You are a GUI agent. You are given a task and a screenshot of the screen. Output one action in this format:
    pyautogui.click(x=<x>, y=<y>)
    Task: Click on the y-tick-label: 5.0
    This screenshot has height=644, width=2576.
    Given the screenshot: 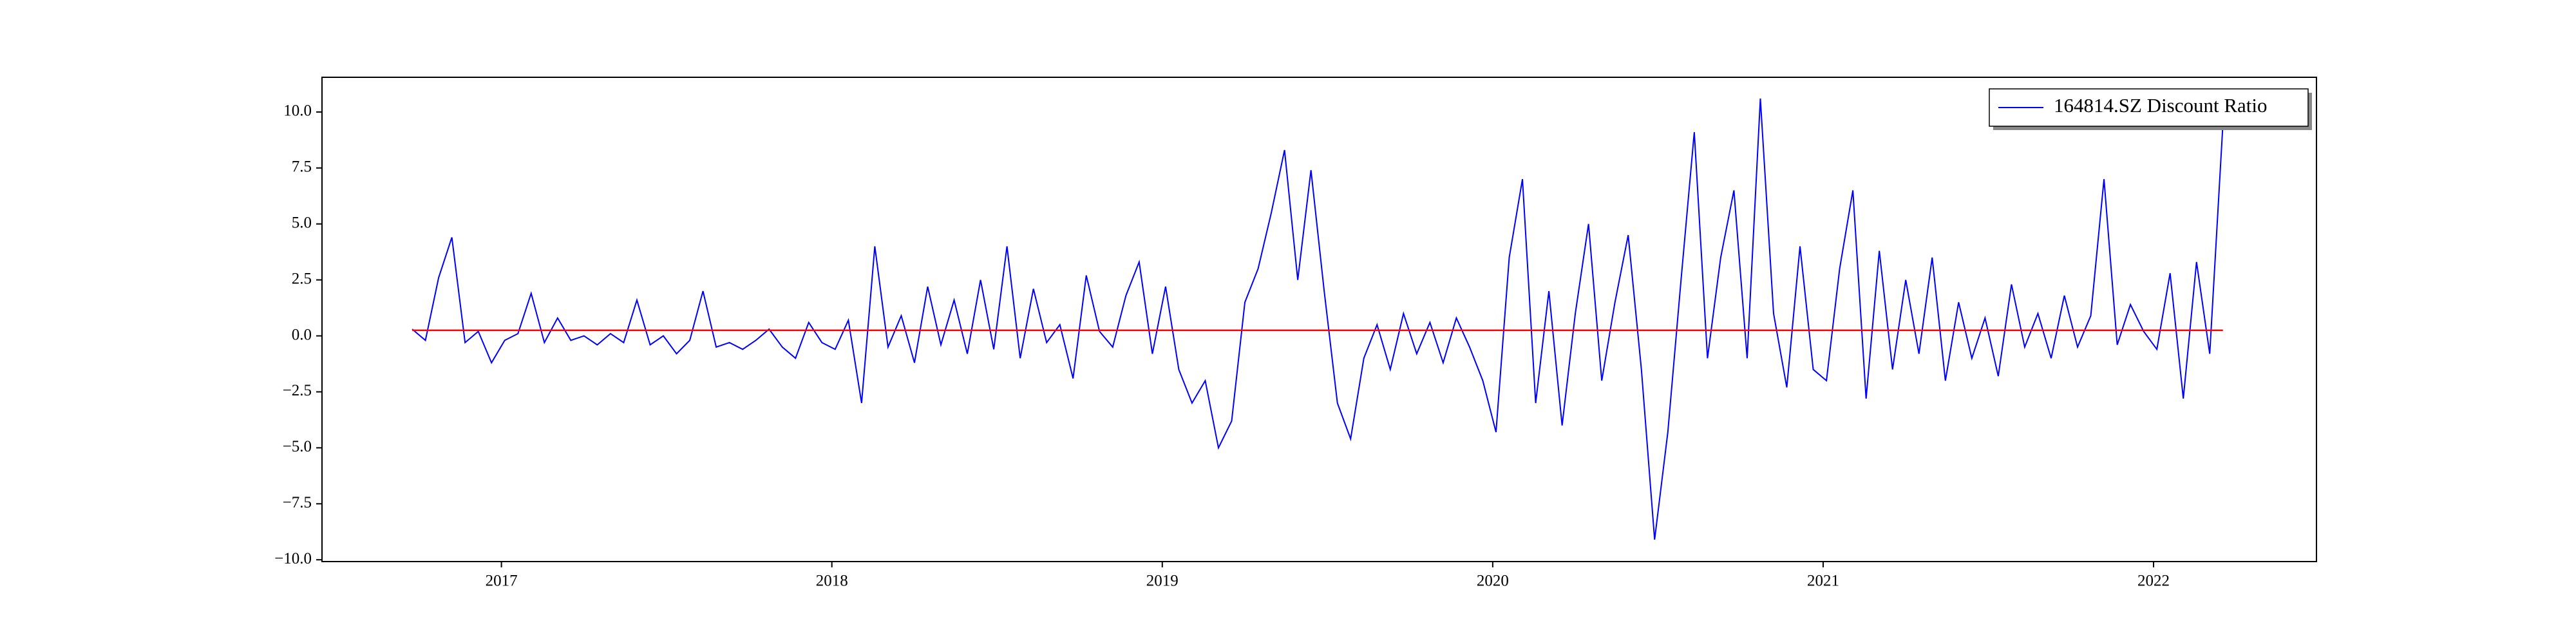 What is the action you would take?
    pyautogui.click(x=302, y=223)
    